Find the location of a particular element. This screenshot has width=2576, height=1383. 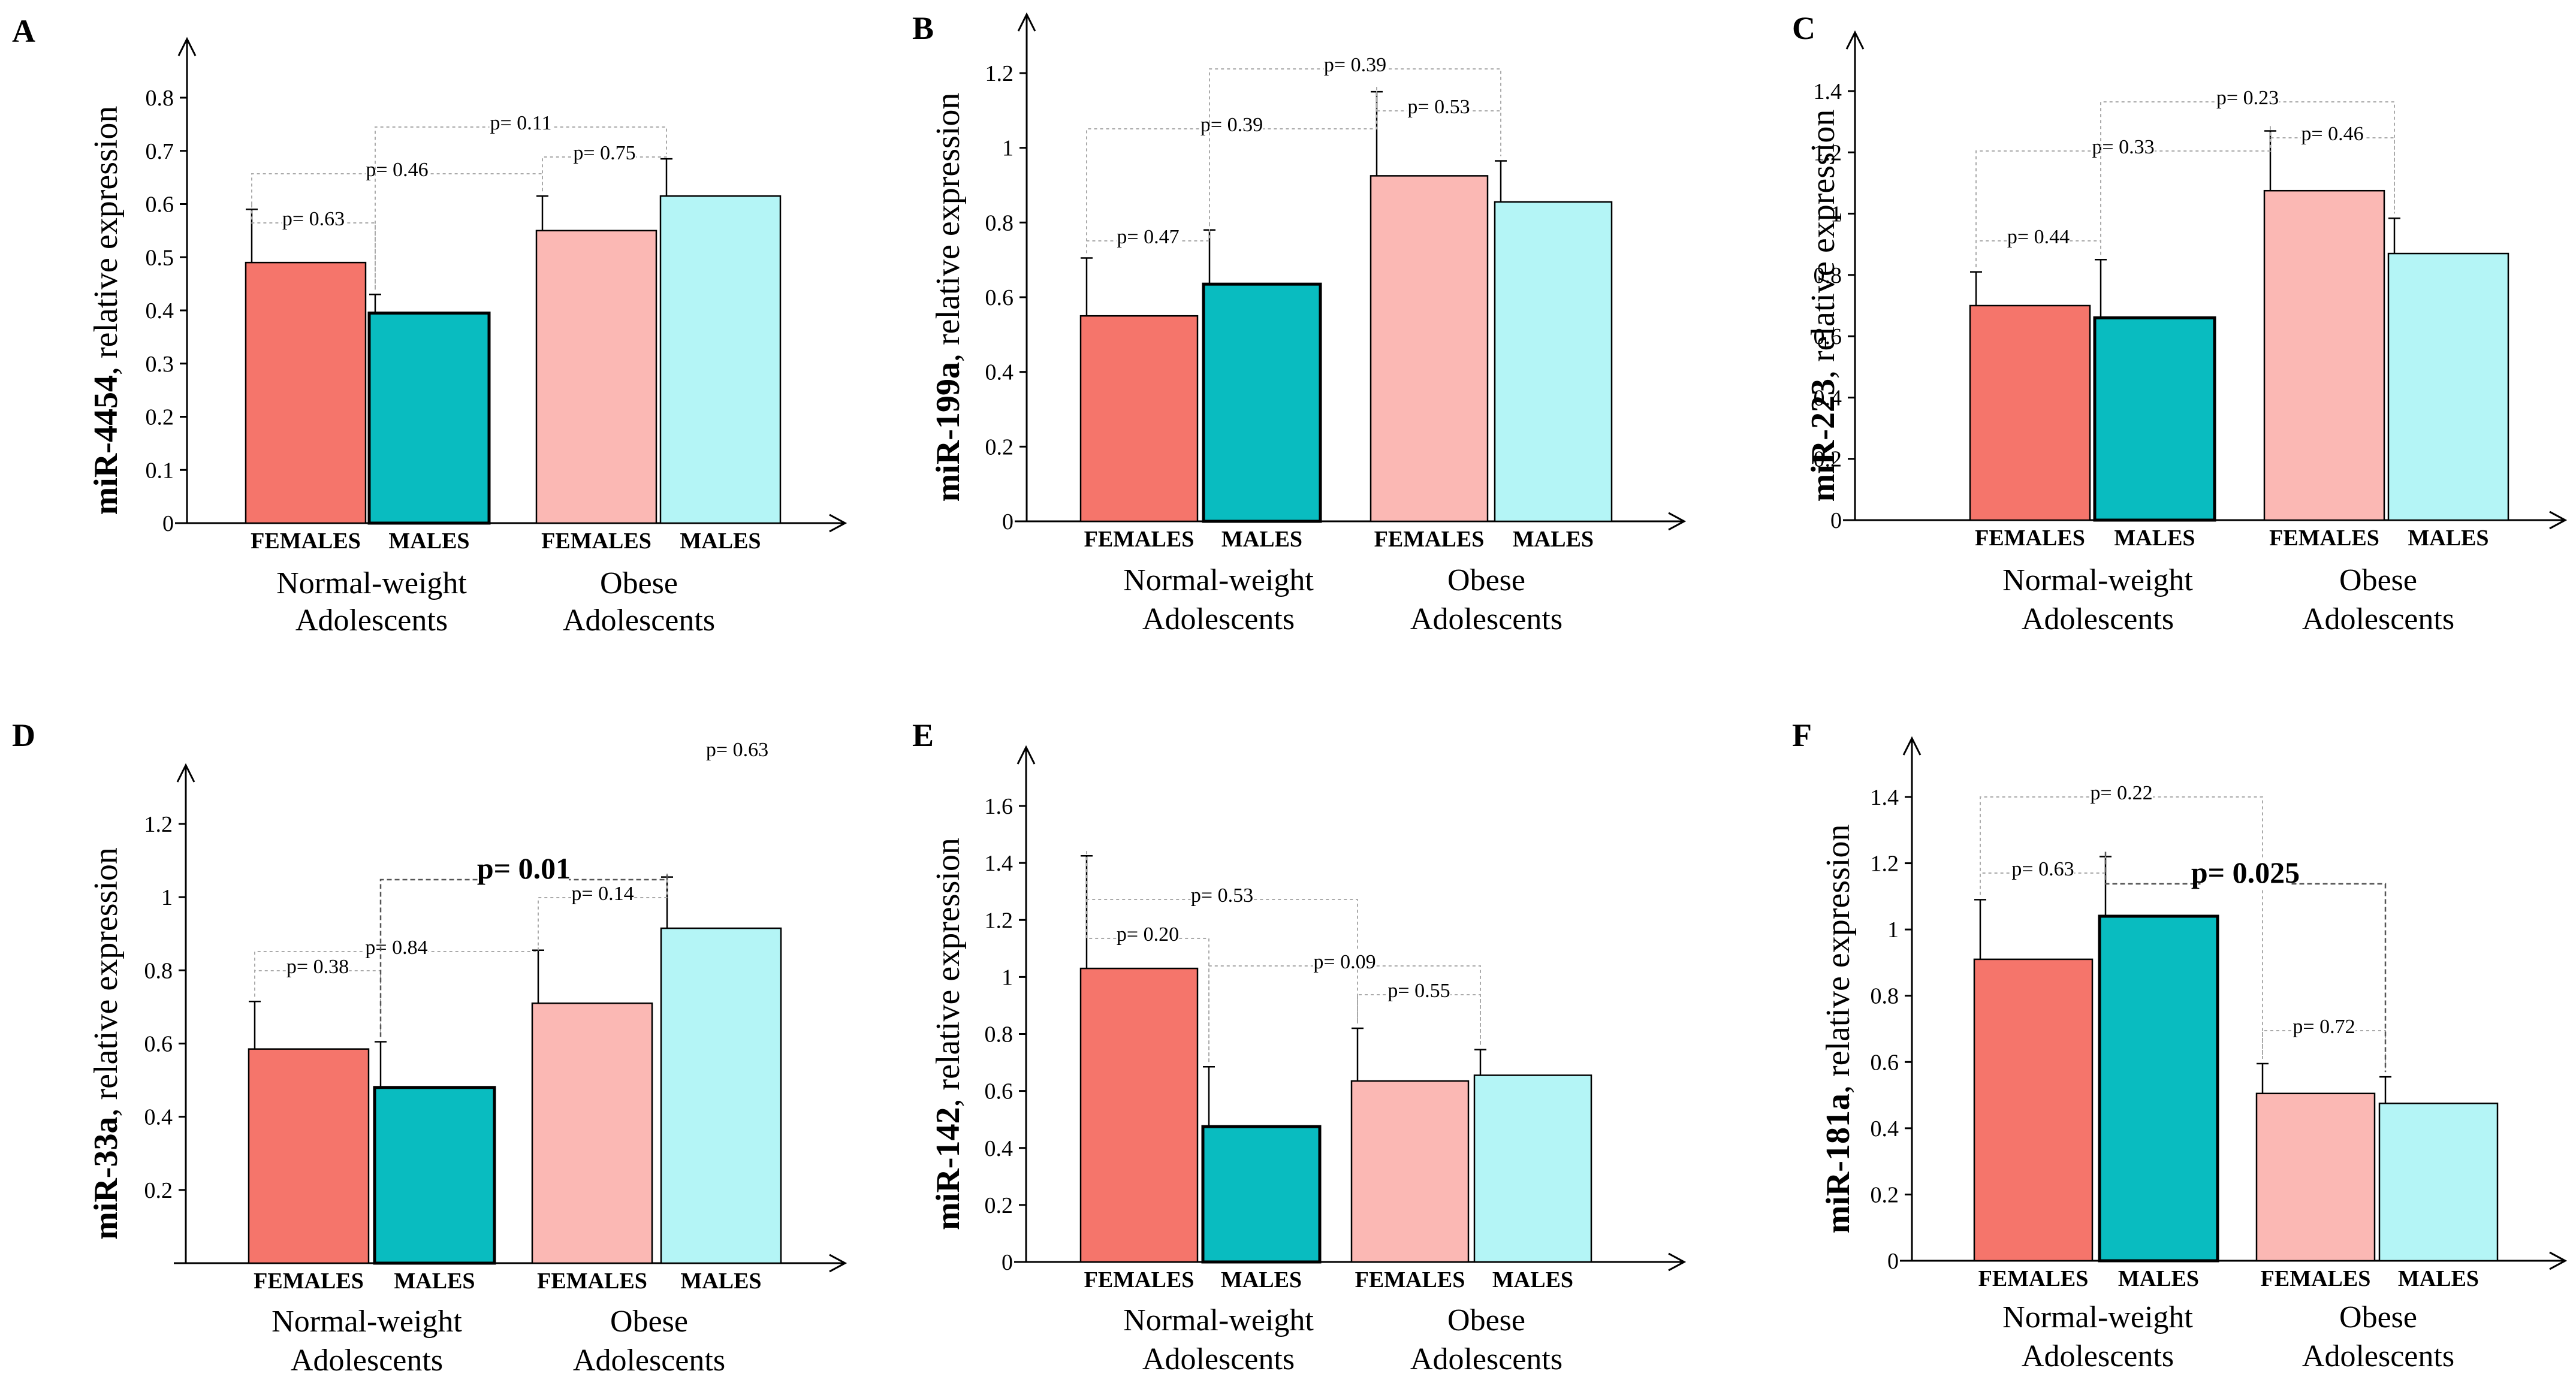

p-value-label: p= 0.39 is located at coordinates (1231, 125).